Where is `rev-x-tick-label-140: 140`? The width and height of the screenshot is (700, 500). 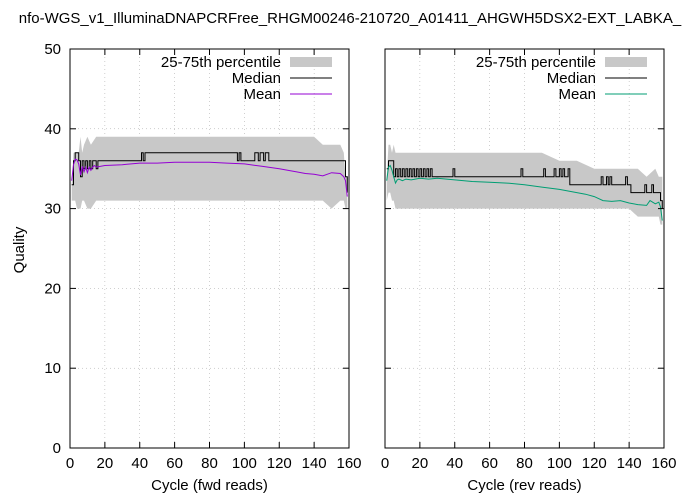 rev-x-tick-label-140: 140 is located at coordinates (629, 463).